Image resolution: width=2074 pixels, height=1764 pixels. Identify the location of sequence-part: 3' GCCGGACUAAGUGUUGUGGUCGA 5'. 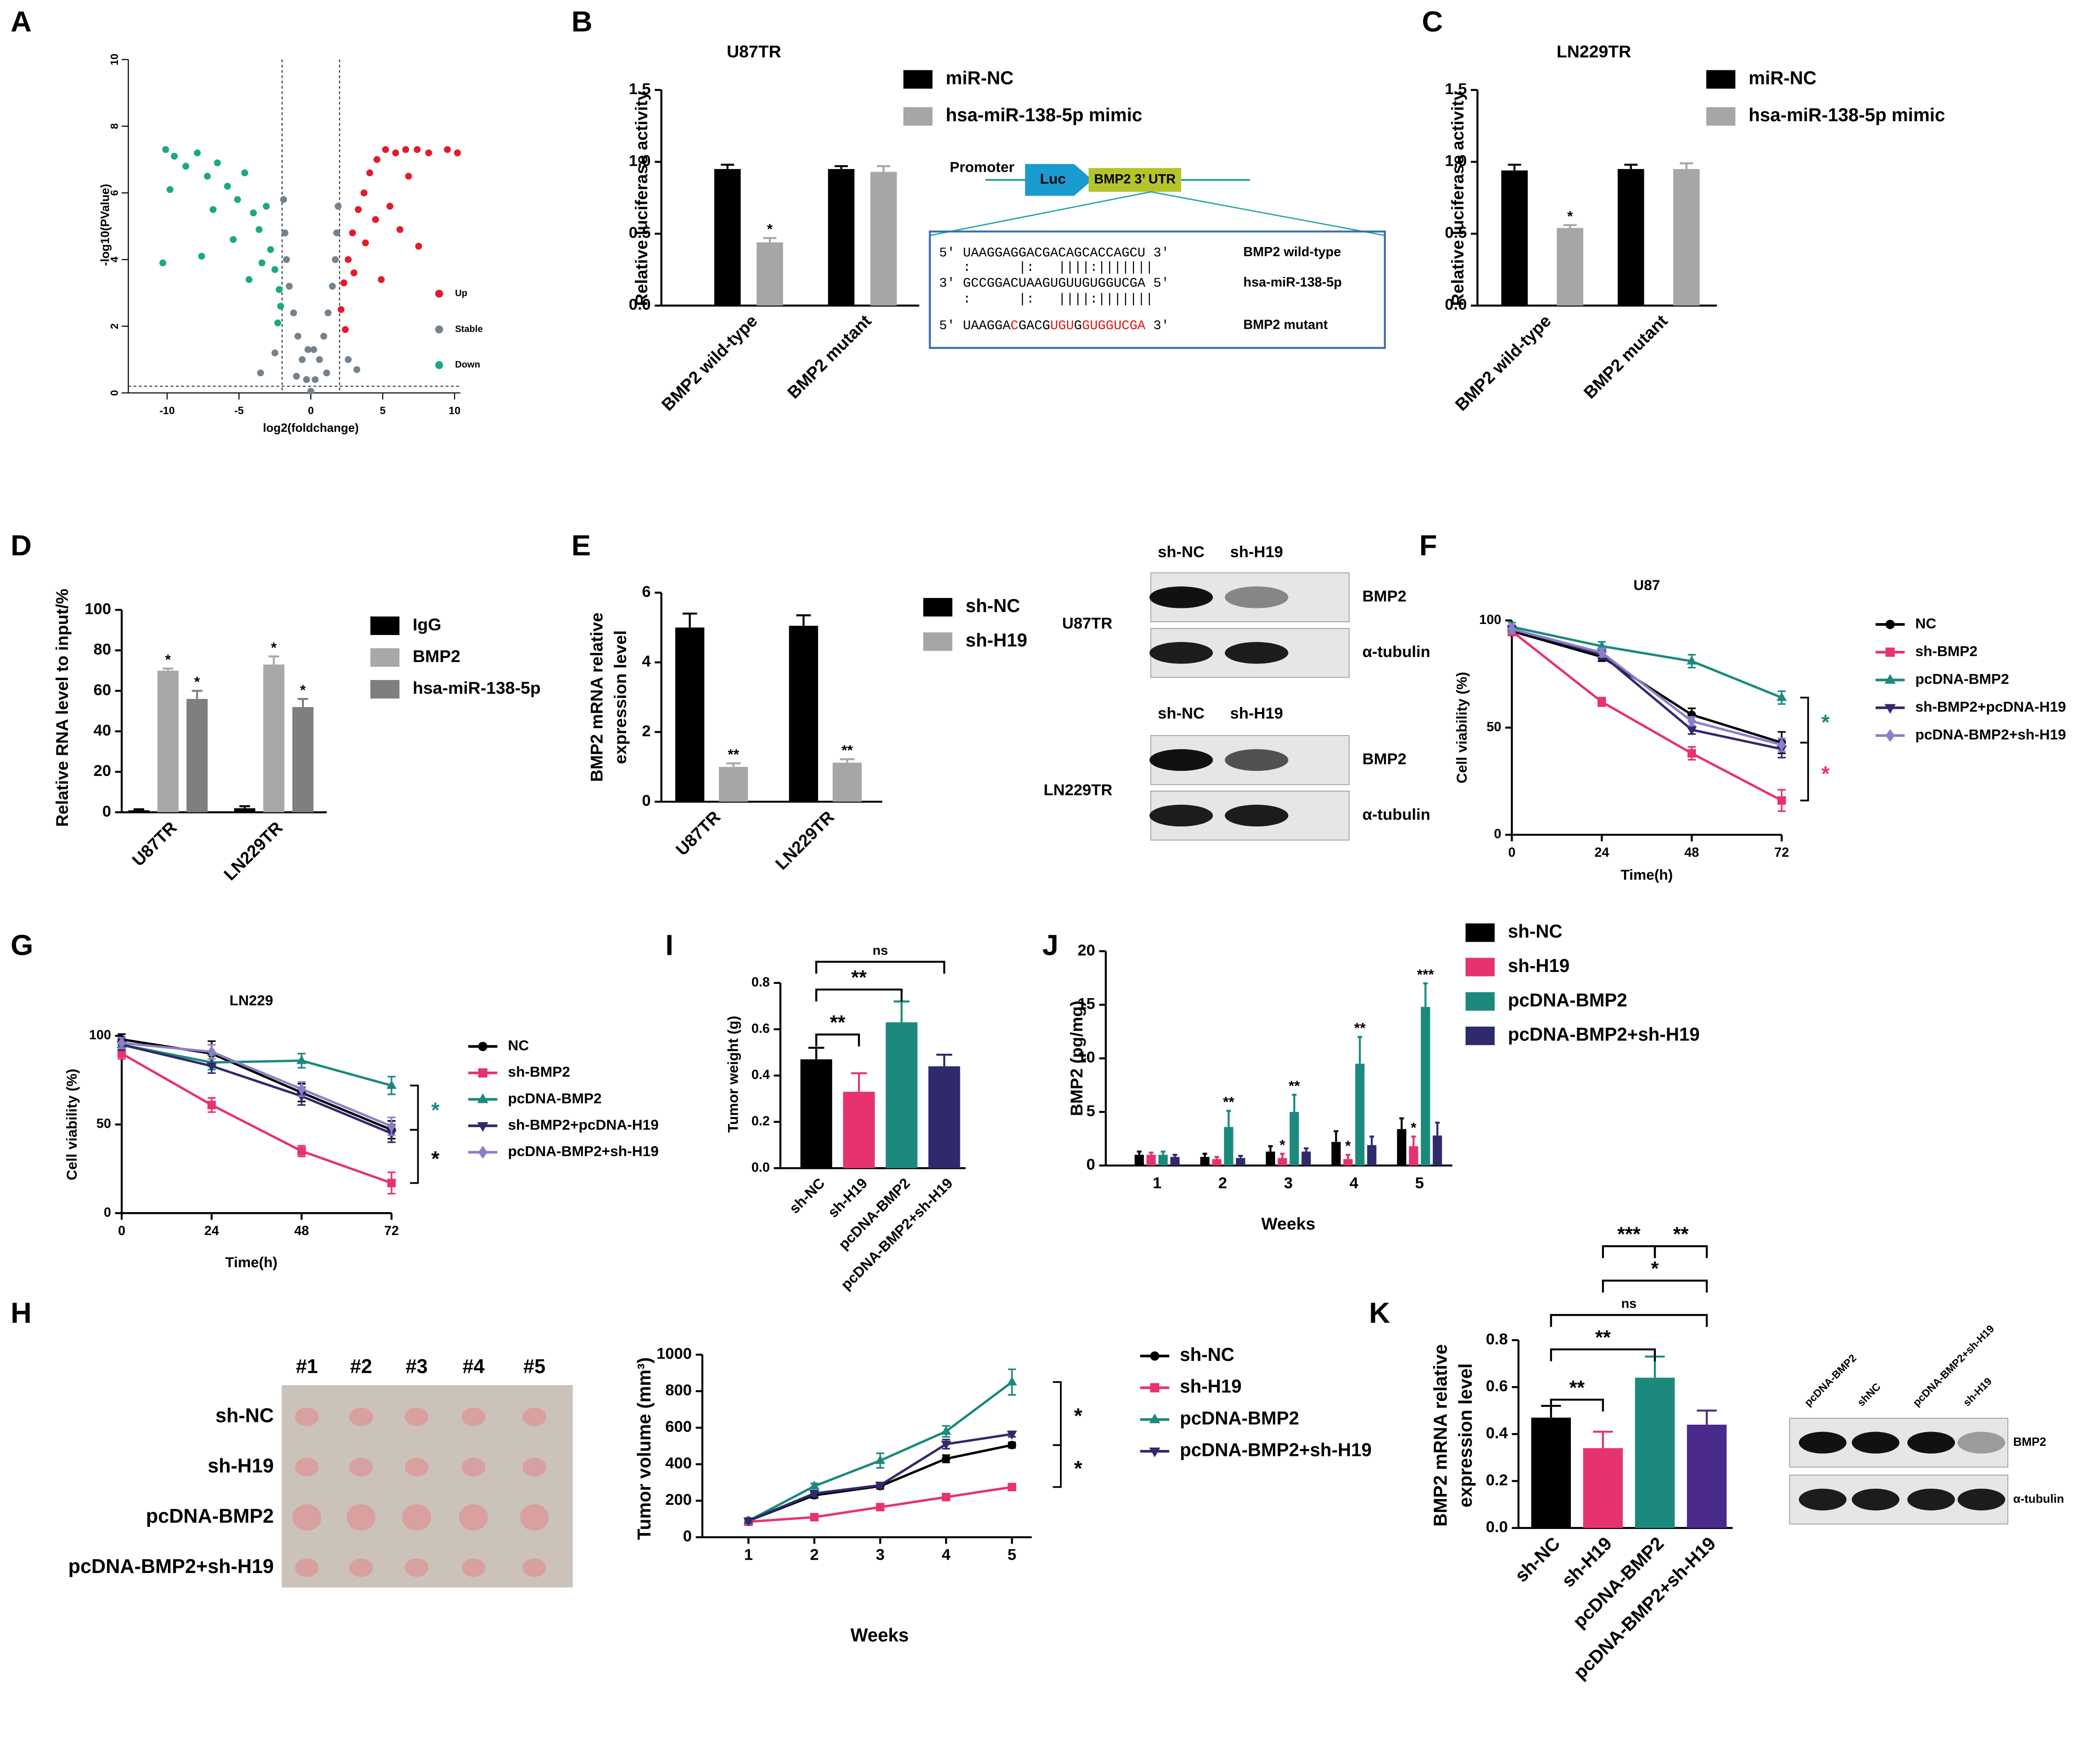
(1054, 283).